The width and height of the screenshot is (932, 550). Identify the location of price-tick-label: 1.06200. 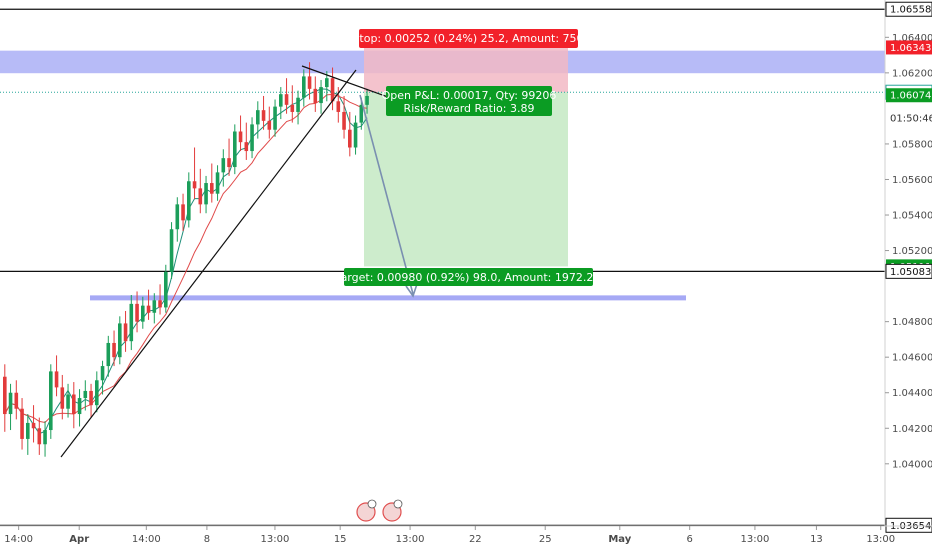
(912, 73).